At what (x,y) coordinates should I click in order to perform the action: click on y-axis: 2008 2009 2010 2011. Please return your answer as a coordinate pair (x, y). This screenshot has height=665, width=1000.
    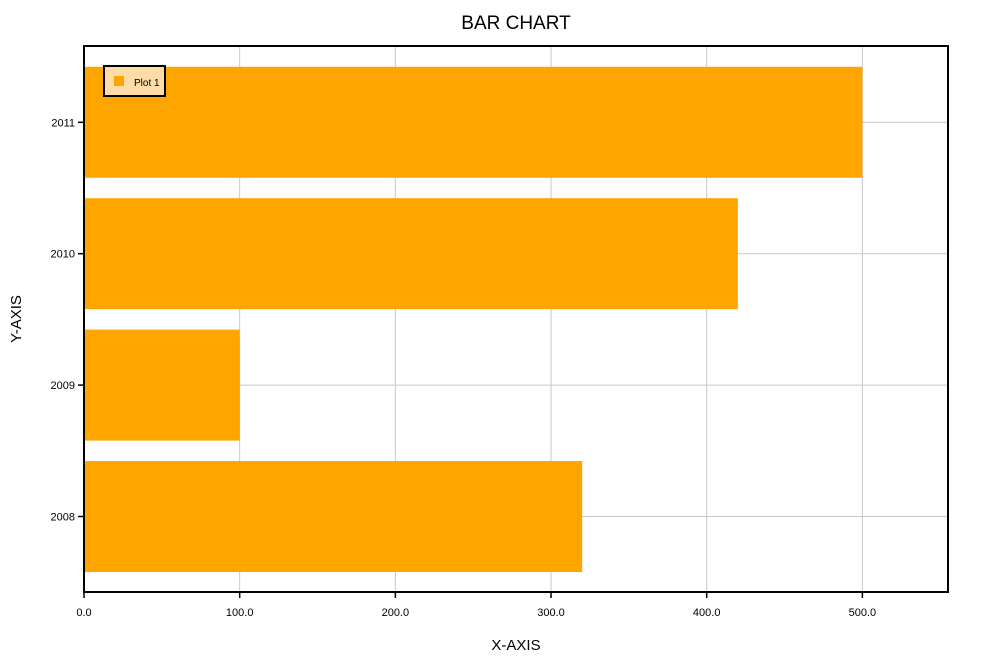
    Looking at the image, I should click on (67, 320).